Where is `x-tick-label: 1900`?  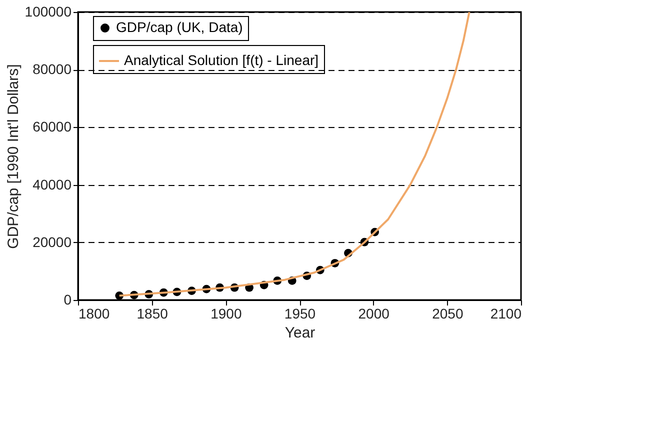
x-tick-label: 1900 is located at coordinates (226, 314).